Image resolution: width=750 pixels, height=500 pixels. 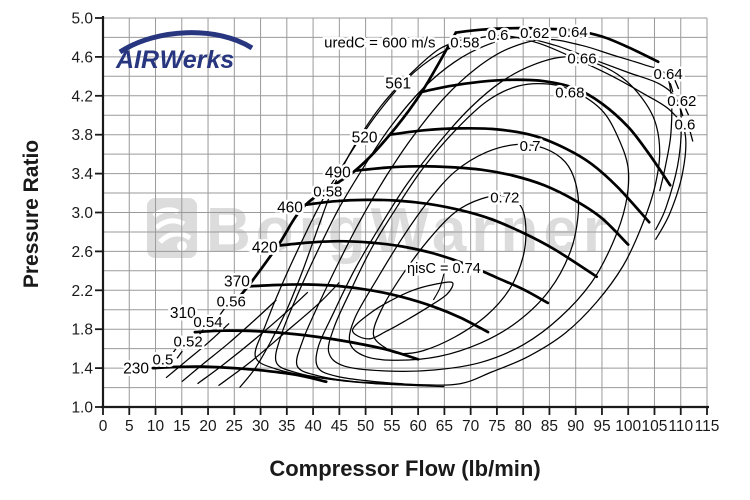 I want to click on speed-label-310: 310, so click(x=183, y=313).